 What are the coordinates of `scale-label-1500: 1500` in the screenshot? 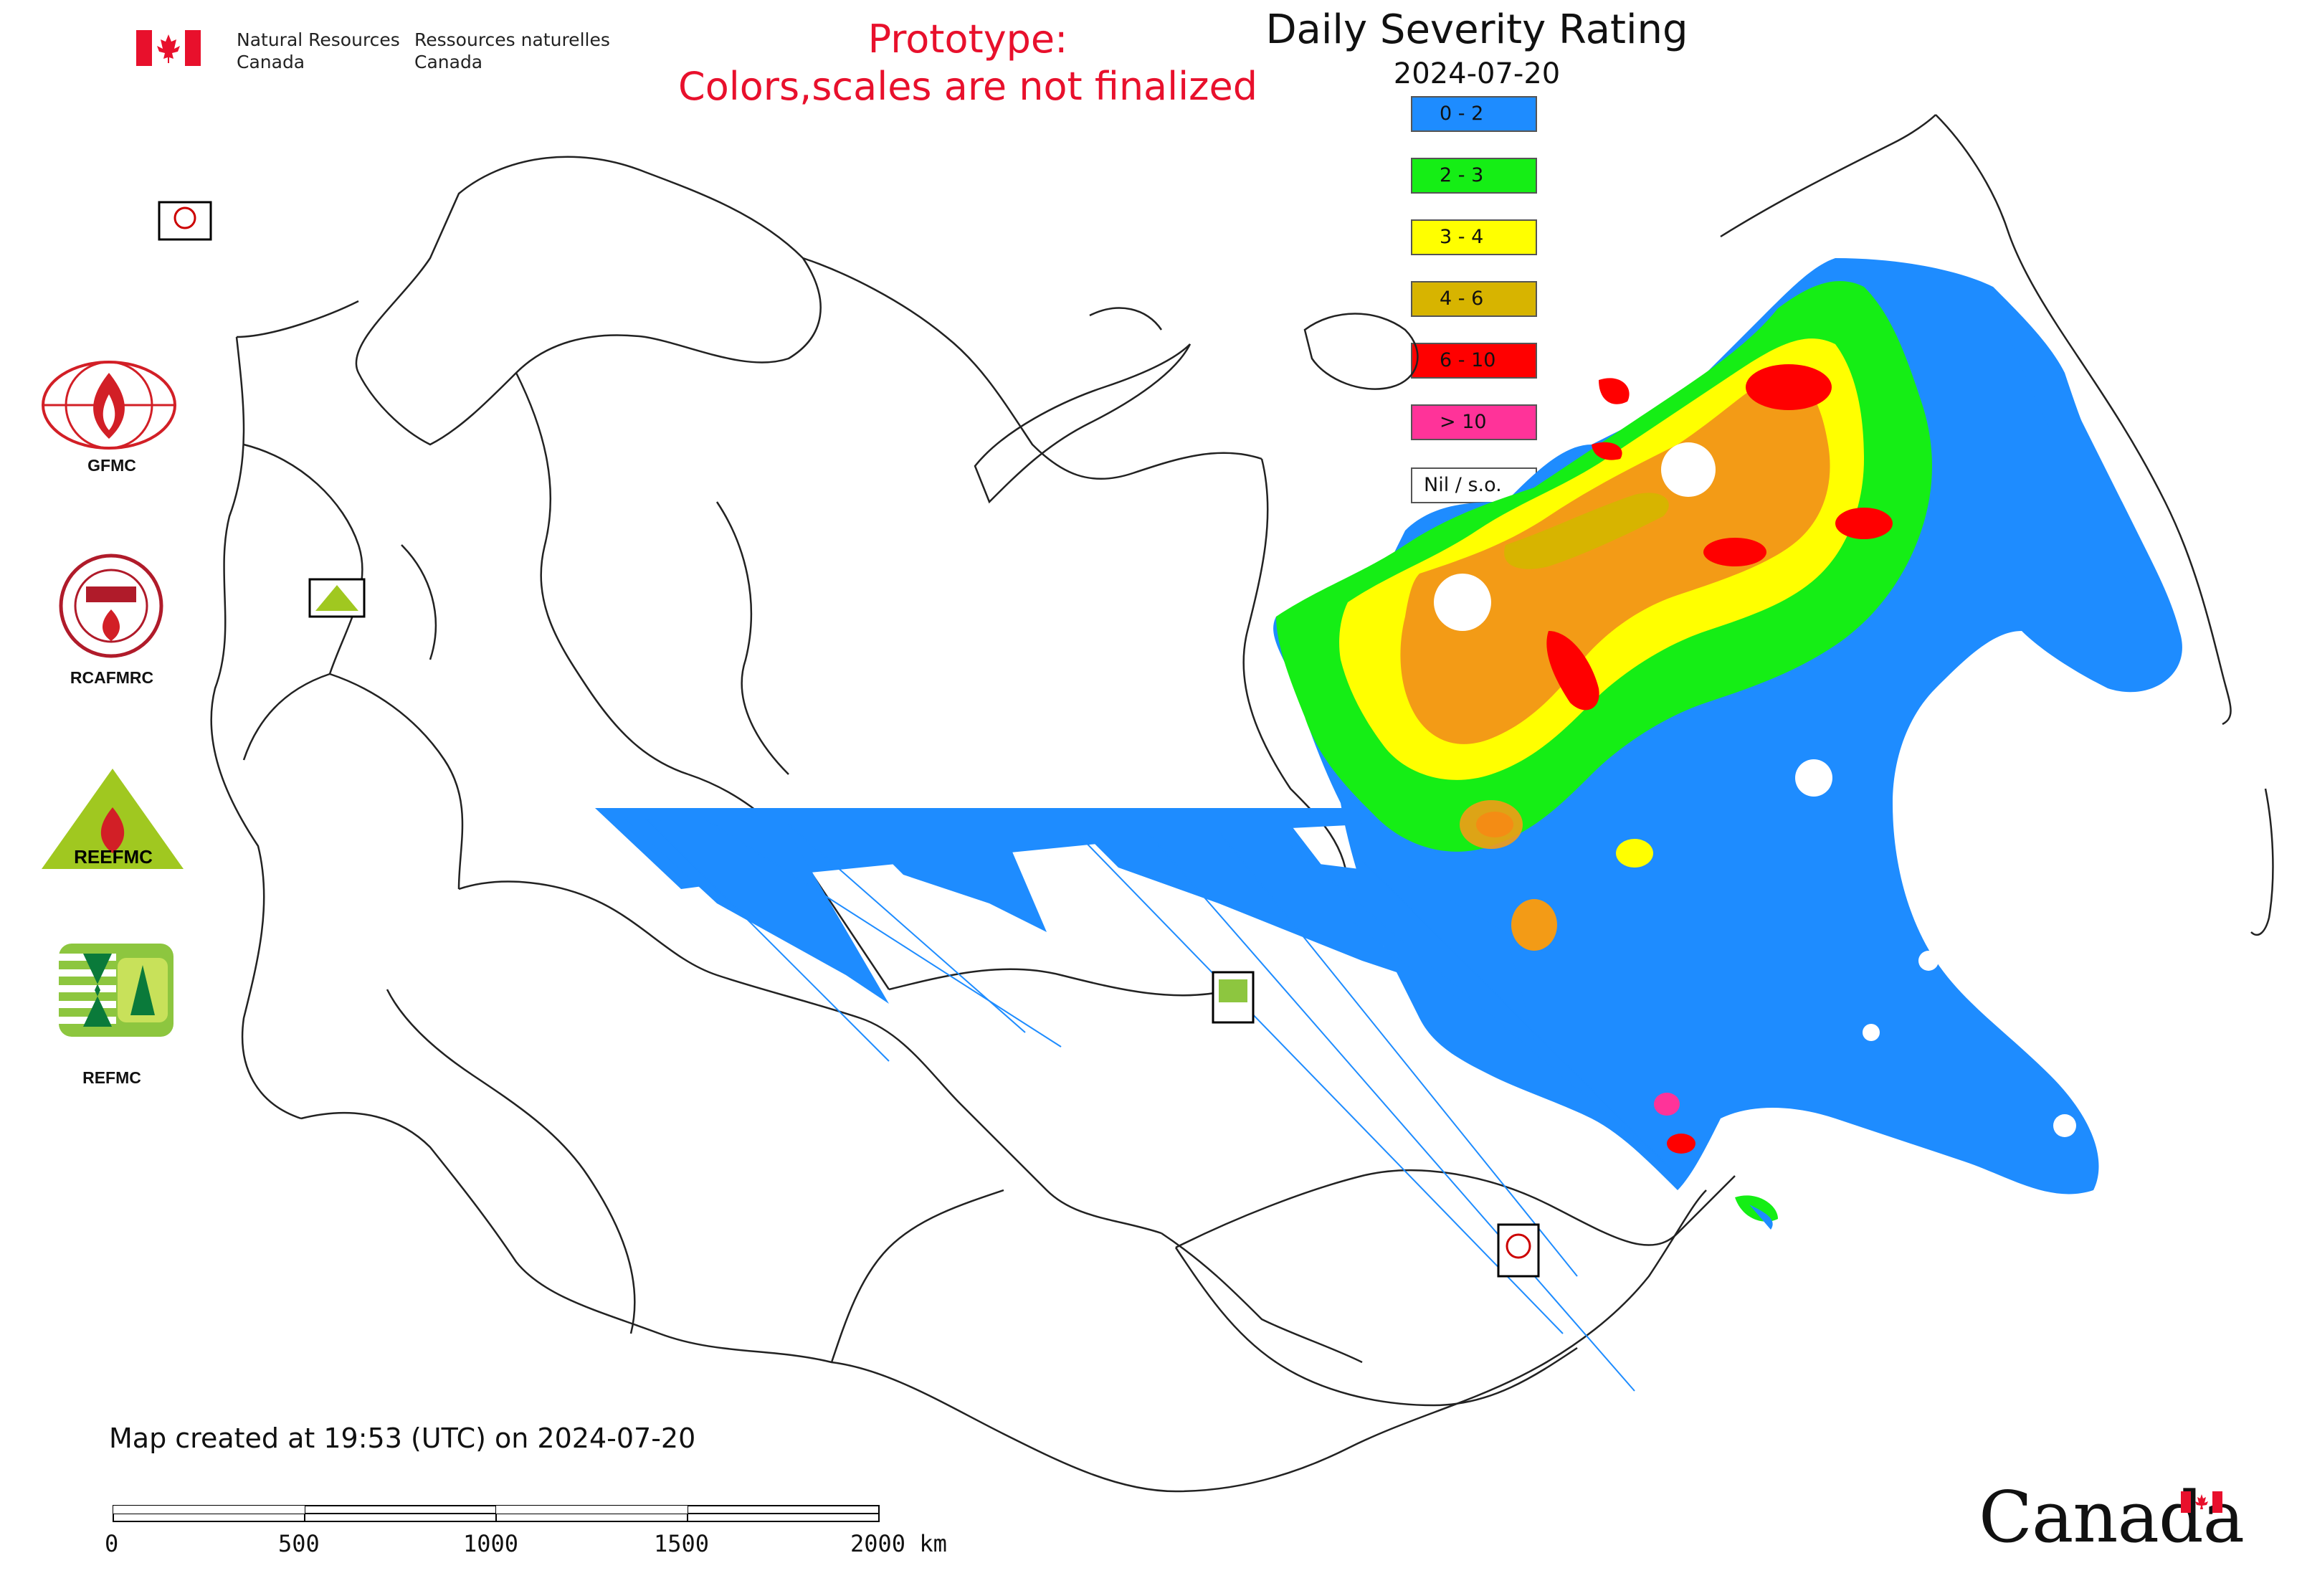 It's located at (682, 1543).